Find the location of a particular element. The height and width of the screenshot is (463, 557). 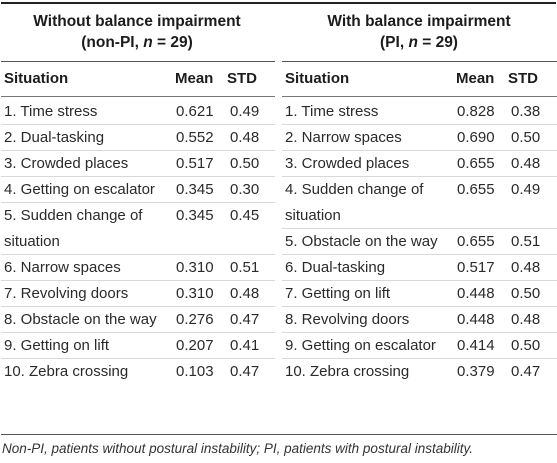

bottom-rule is located at coordinates (279, 434).